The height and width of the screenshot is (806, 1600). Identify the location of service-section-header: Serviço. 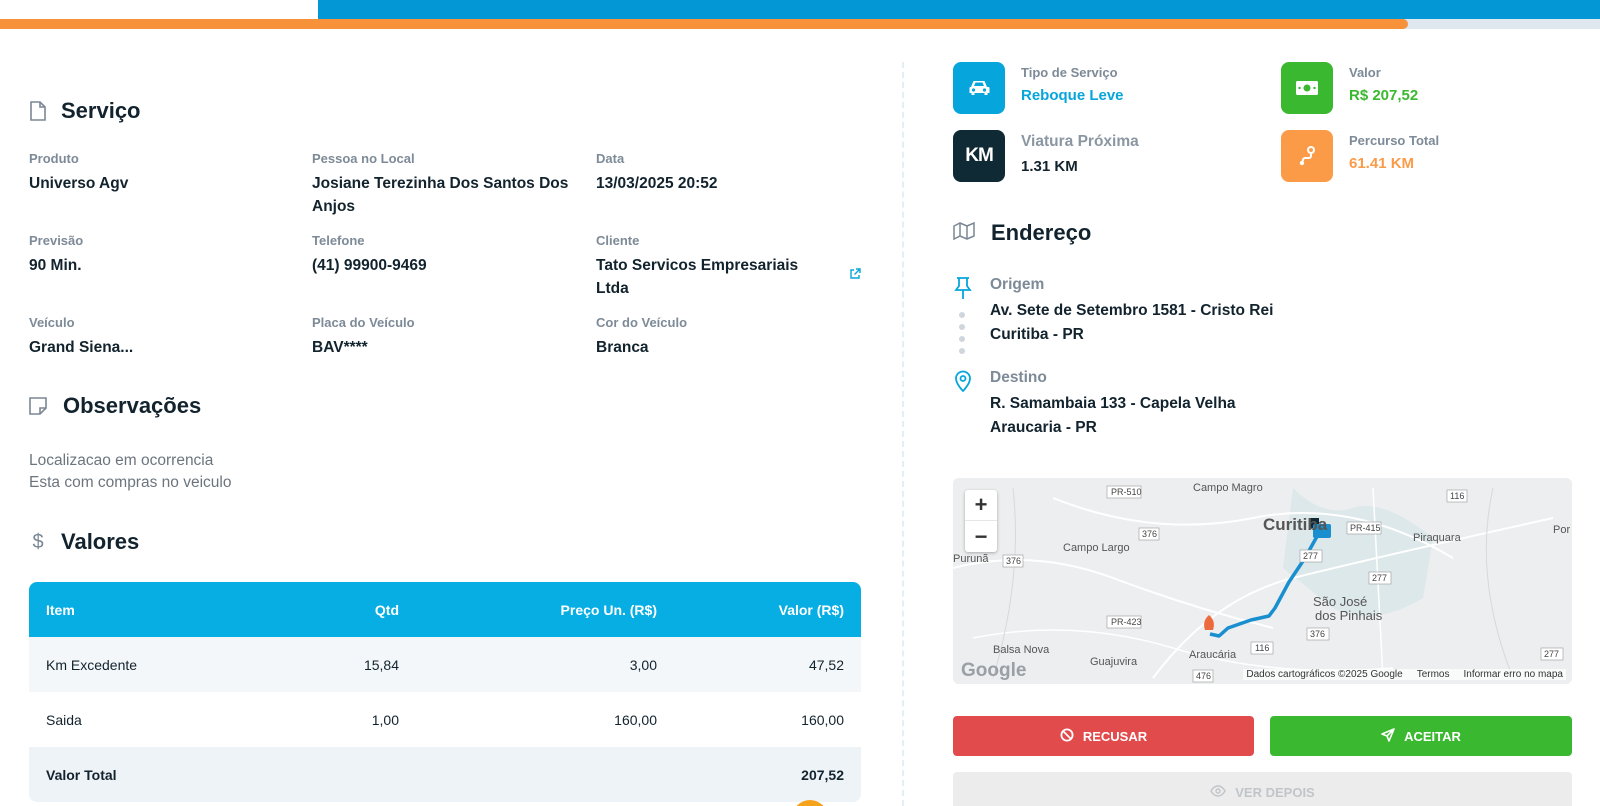
(85, 111).